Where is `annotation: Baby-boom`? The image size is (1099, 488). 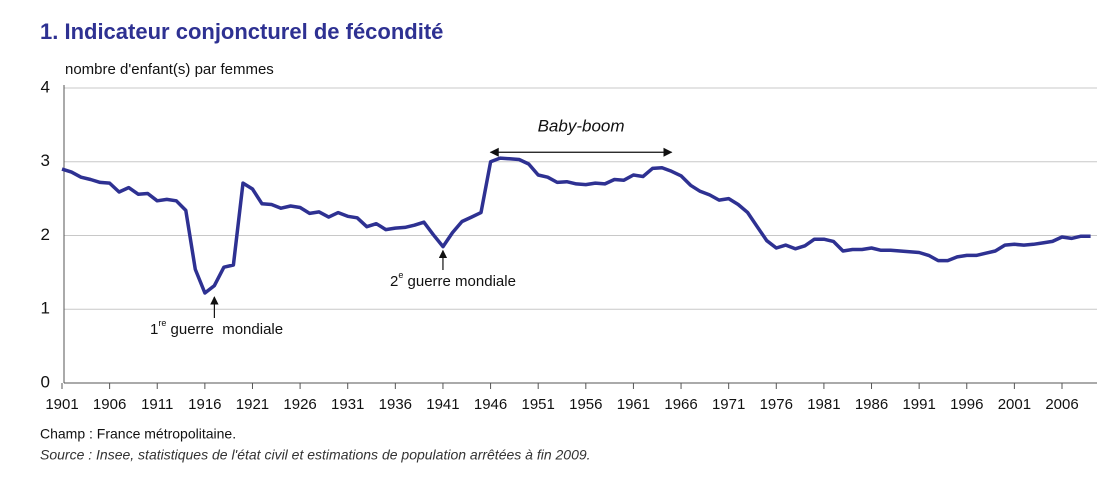
annotation: Baby-boom is located at coordinates (581, 126).